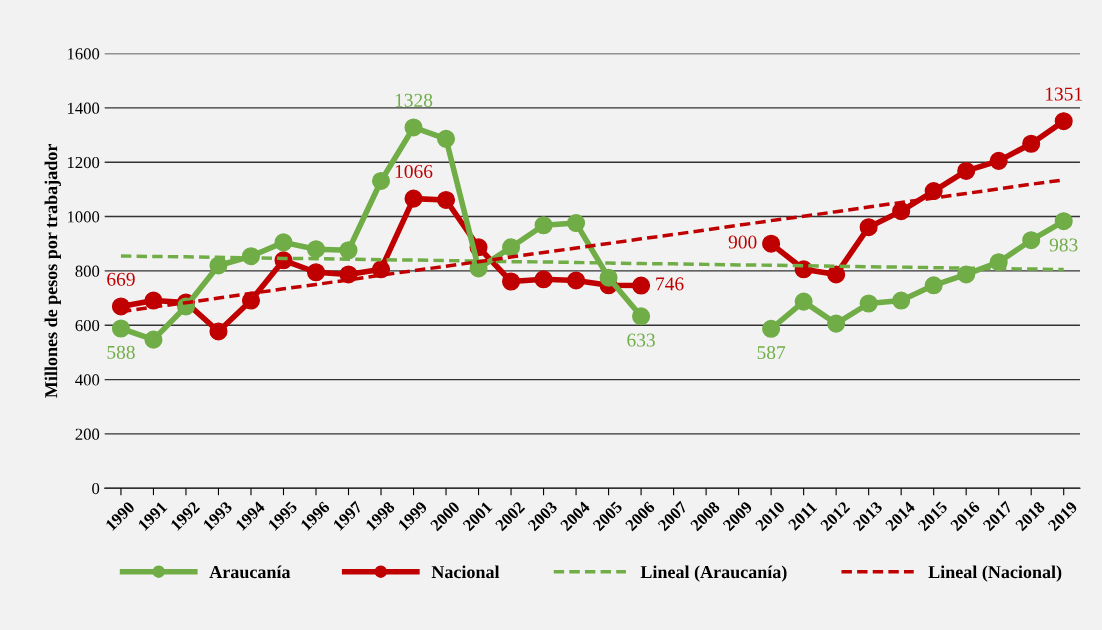 The width and height of the screenshot is (1102, 630). What do you see at coordinates (83, 162) in the screenshot?
I see `y-tick-label: 1200` at bounding box center [83, 162].